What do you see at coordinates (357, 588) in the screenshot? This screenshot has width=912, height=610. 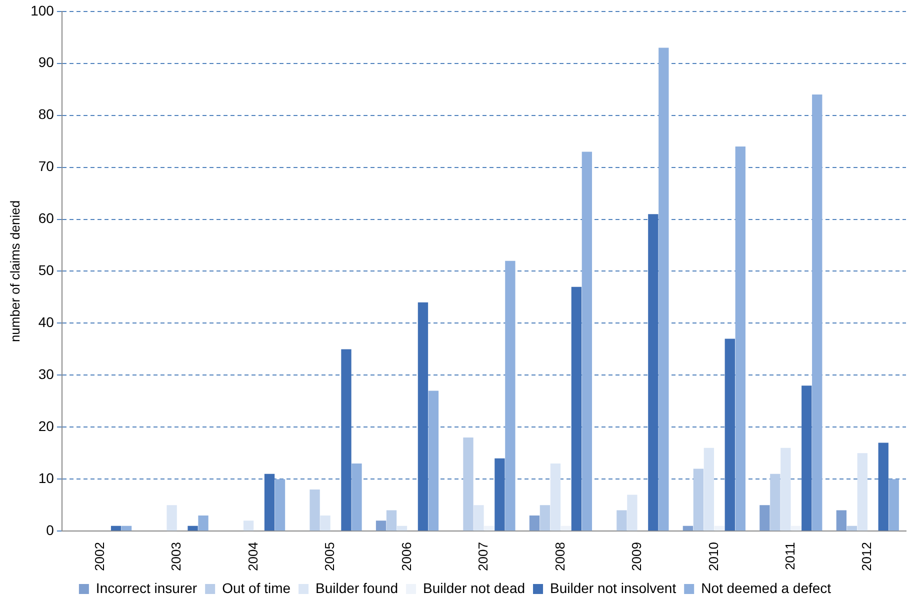 I see `legend-label: Builder found` at bounding box center [357, 588].